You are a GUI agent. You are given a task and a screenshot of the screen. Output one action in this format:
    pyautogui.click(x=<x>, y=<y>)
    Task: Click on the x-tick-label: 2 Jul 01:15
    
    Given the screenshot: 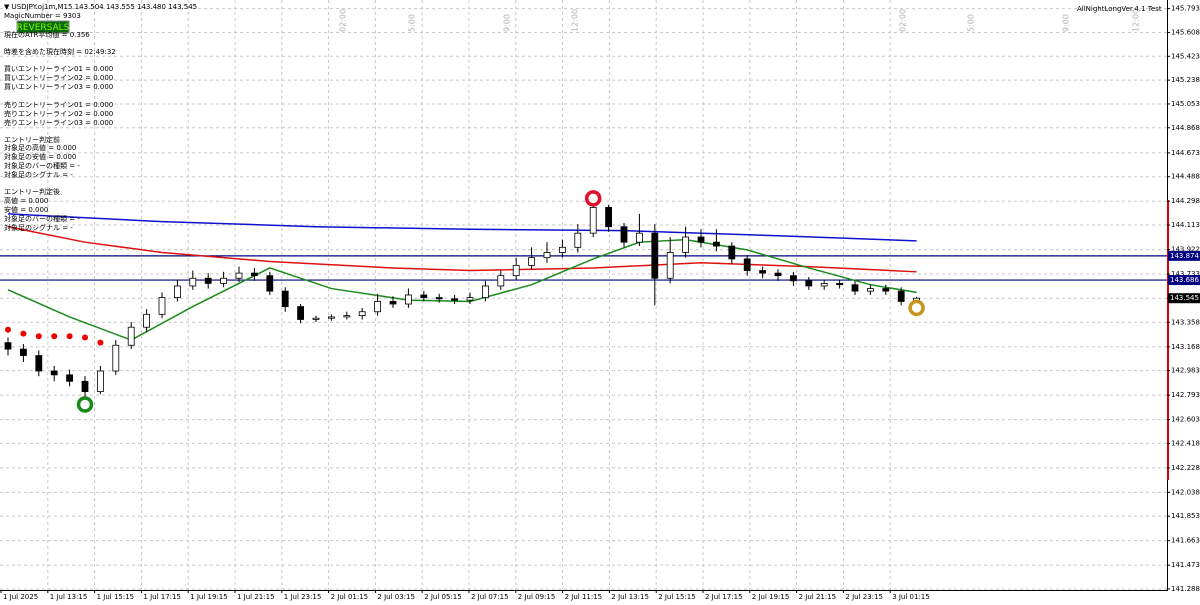 What is the action you would take?
    pyautogui.click(x=350, y=597)
    